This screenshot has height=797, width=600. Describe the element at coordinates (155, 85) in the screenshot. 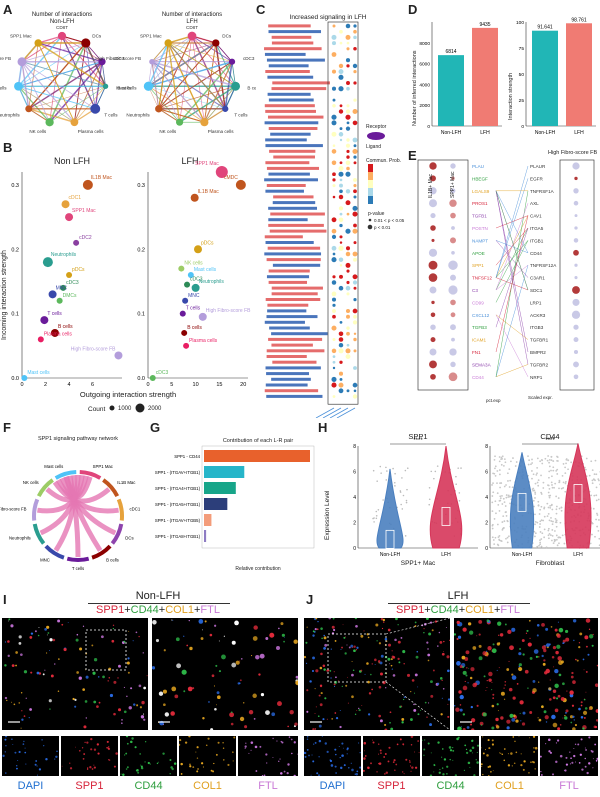

I see `a-right-edge` at that location.